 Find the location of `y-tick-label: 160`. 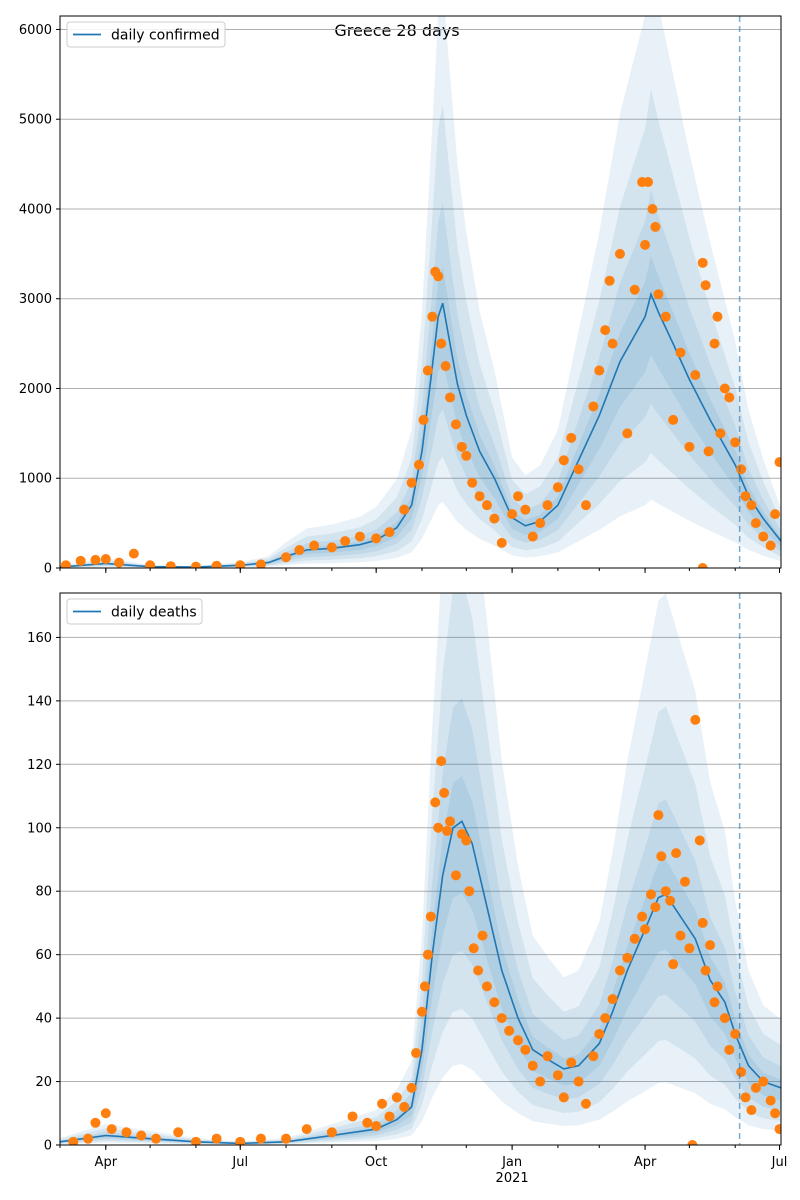

y-tick-label: 160 is located at coordinates (39, 638).